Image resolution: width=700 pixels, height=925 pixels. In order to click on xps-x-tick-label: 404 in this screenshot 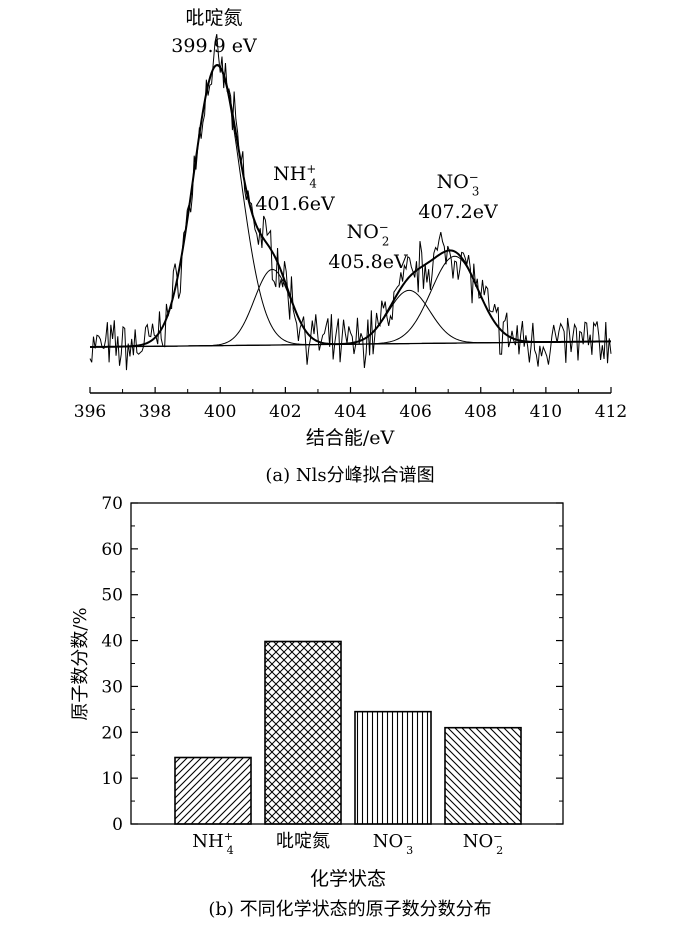, I will do `click(350, 412)`.